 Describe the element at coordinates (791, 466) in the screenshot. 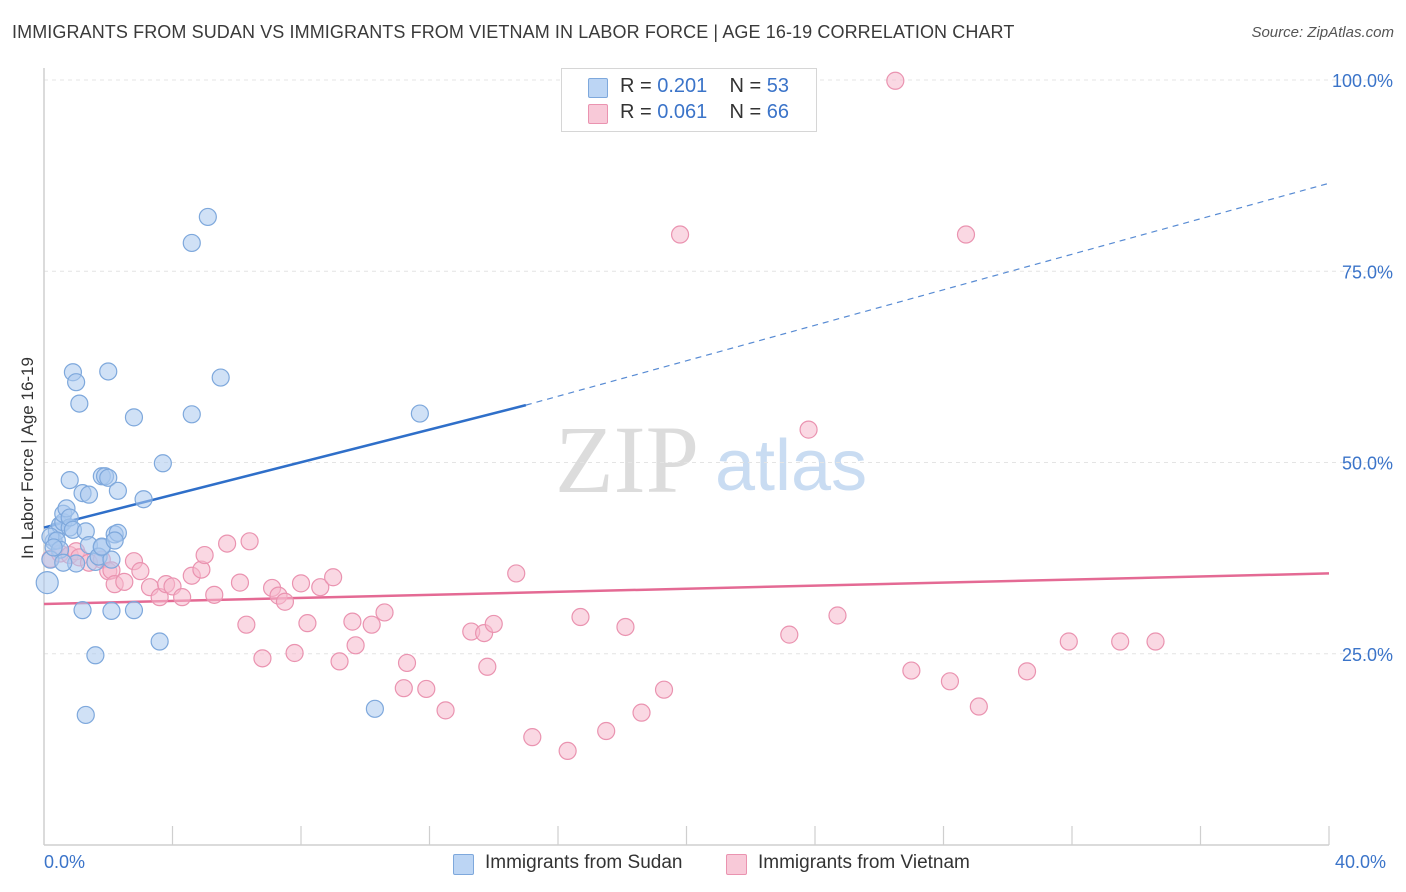

I see `watermark-atlas: atlas` at that location.